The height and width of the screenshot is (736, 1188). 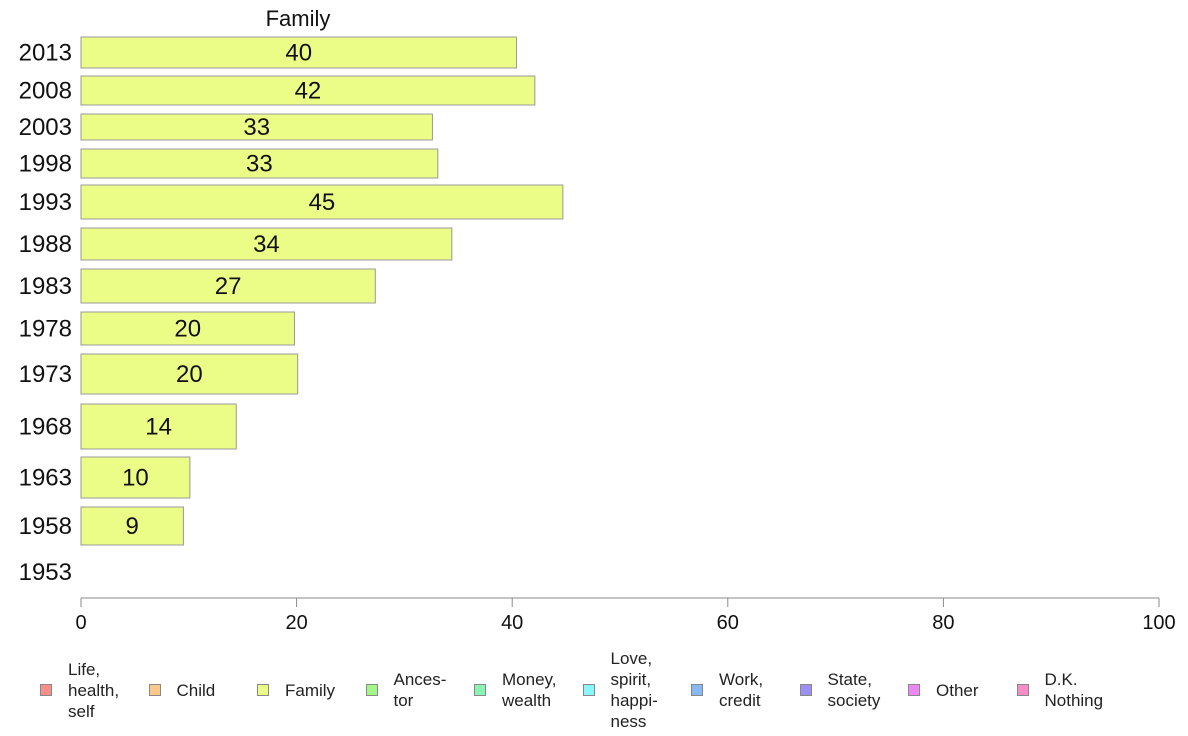 What do you see at coordinates (634, 690) in the screenshot?
I see `legend-label: Love, spirit, happi- ness` at bounding box center [634, 690].